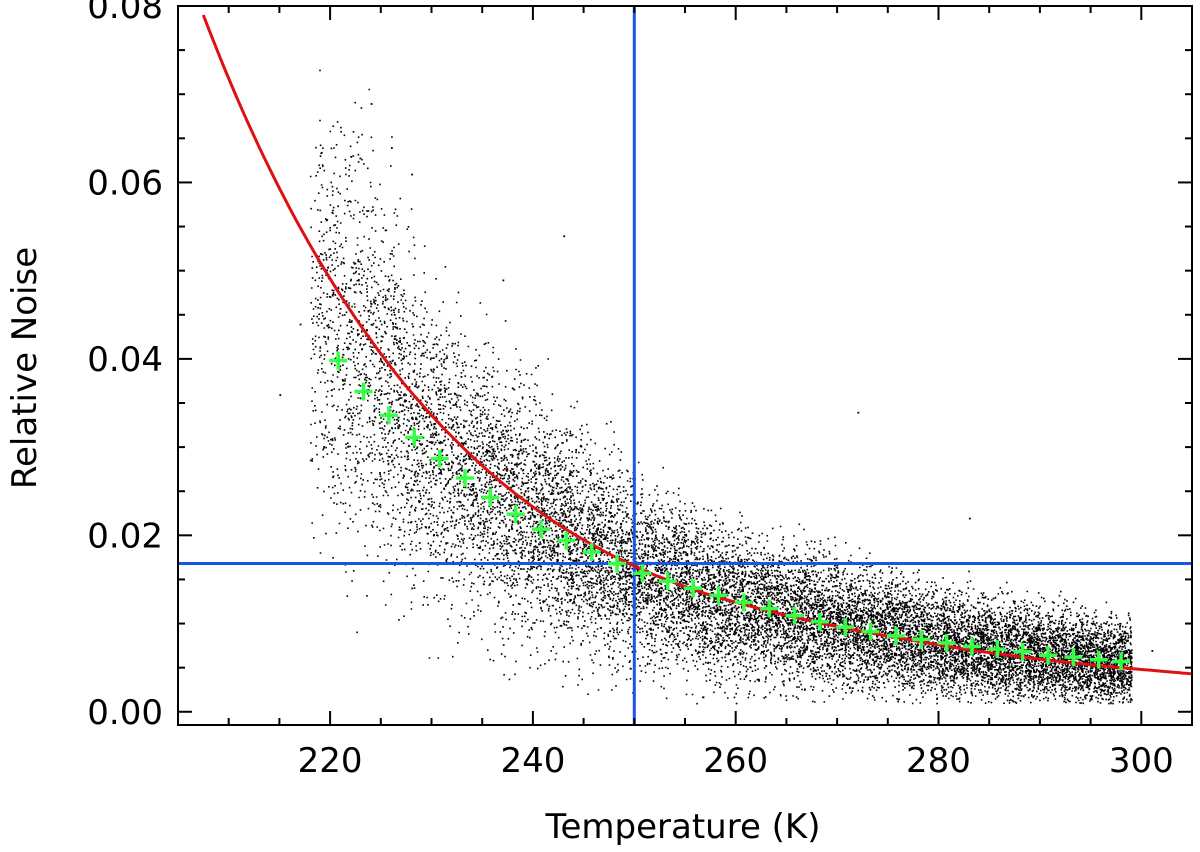  Describe the element at coordinates (330, 761) in the screenshot. I see `x-tick-label: 220` at that location.